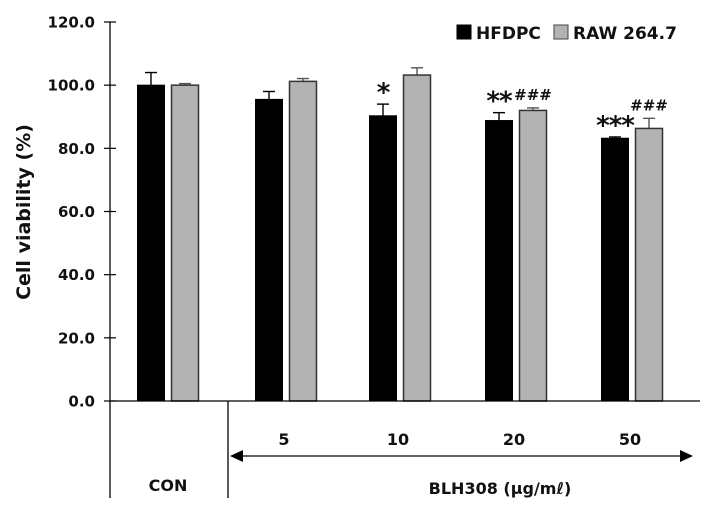 This screenshot has width=707, height=510. What do you see at coordinates (384, 93) in the screenshot?
I see `significance-stars: *` at bounding box center [384, 93].